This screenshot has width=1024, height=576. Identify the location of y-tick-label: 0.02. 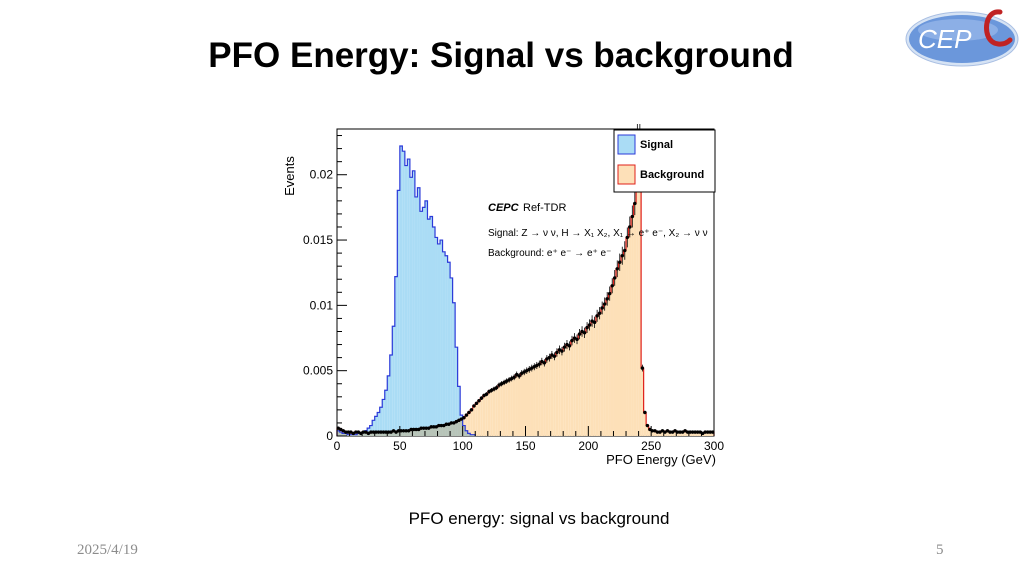
(322, 175).